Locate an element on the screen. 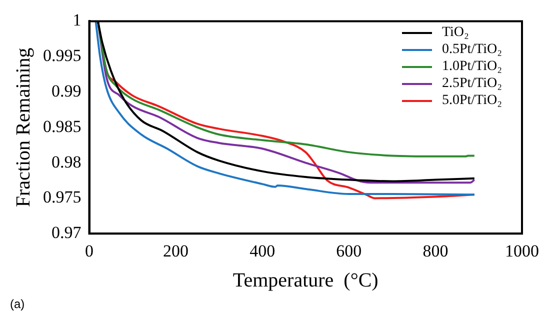  y-tick-label: 1 is located at coordinates (77, 20).